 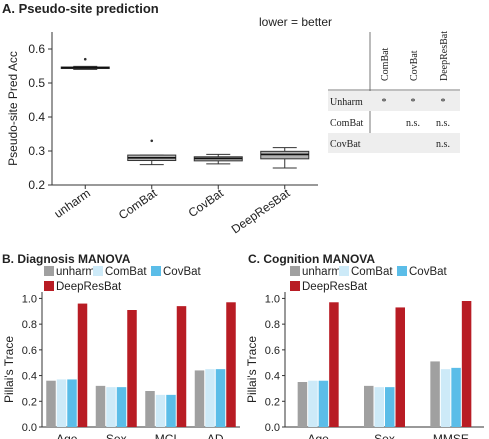 What do you see at coordinates (385, 64) in the screenshot?
I see `table-column-header: ComBat` at bounding box center [385, 64].